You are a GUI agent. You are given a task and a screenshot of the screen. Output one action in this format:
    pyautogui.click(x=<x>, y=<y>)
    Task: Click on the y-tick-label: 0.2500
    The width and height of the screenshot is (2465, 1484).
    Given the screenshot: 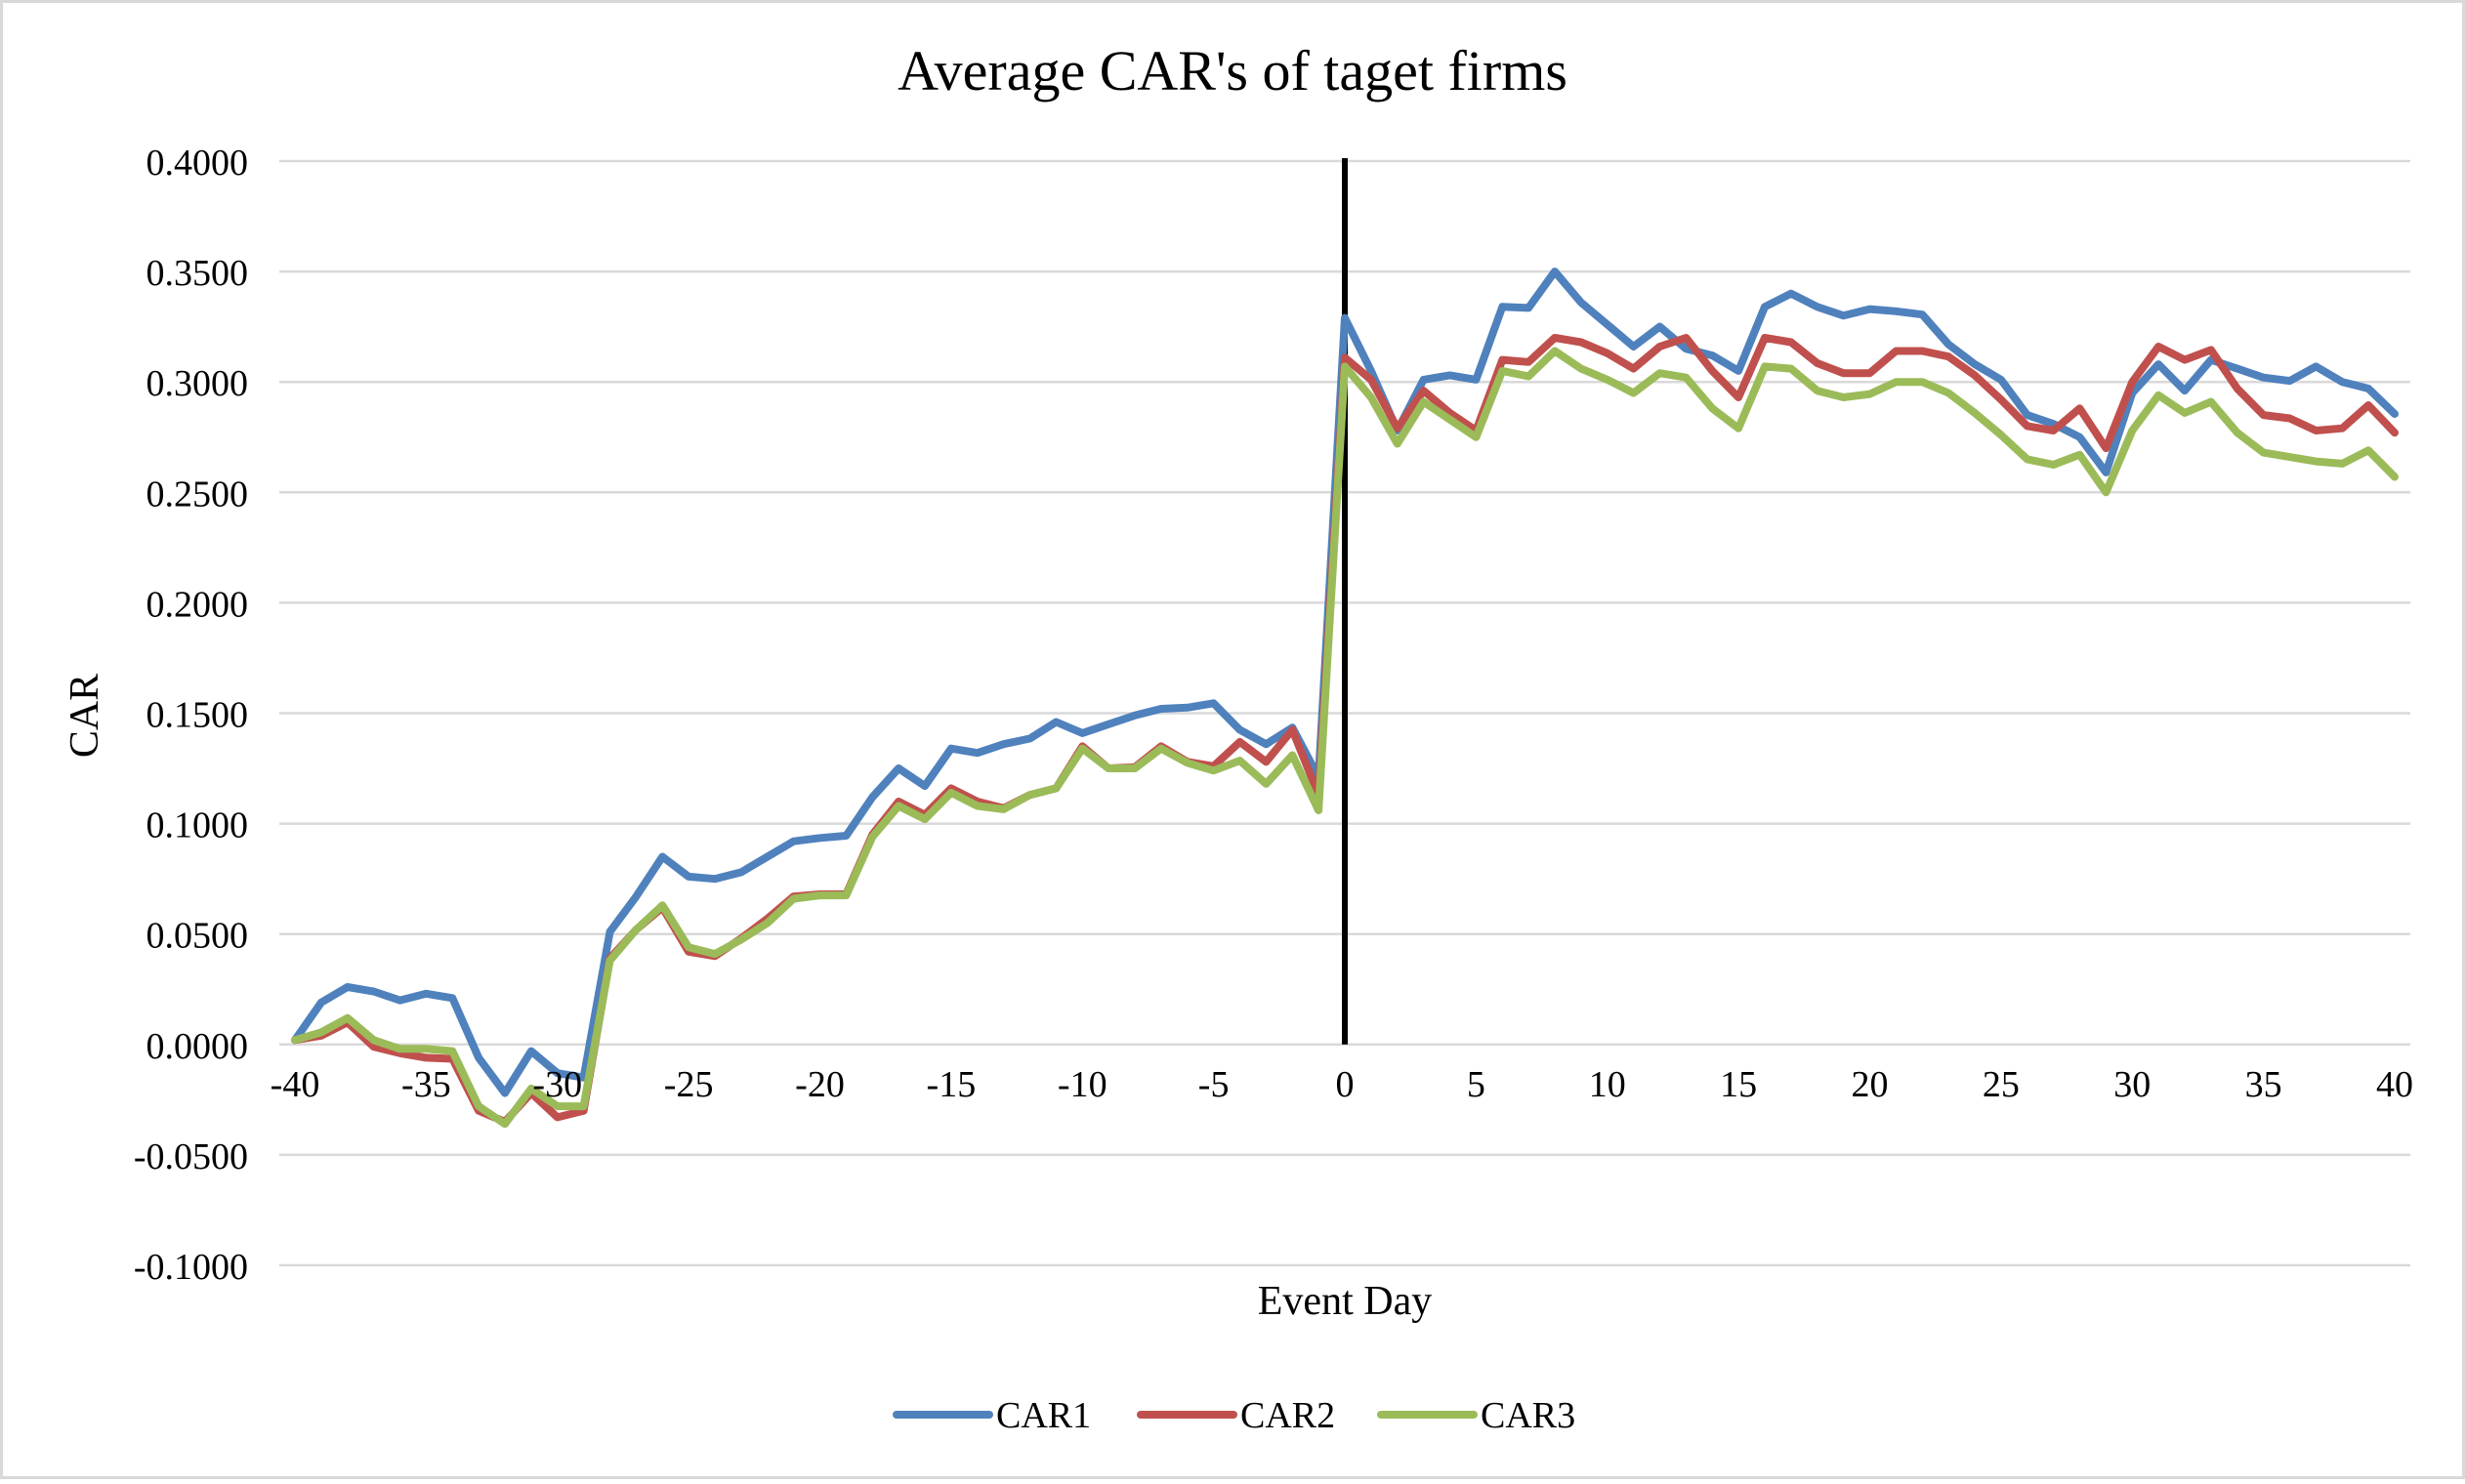 What is the action you would take?
    pyautogui.click(x=197, y=495)
    